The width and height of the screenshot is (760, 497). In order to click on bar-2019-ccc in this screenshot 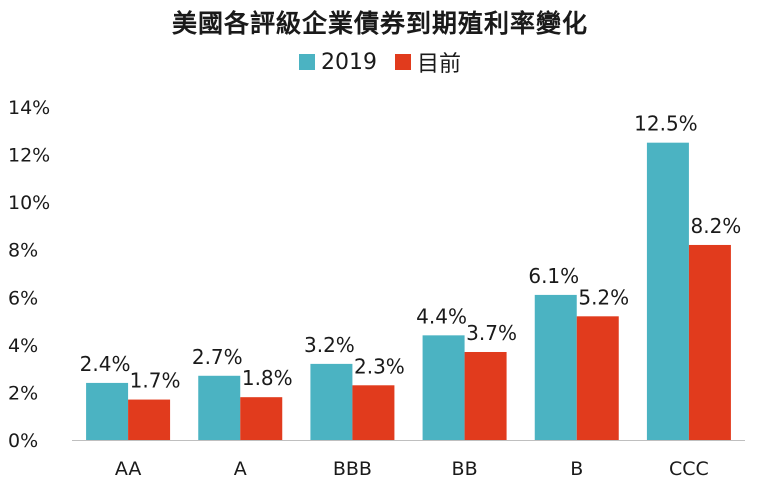, I will do `click(667, 291)`.